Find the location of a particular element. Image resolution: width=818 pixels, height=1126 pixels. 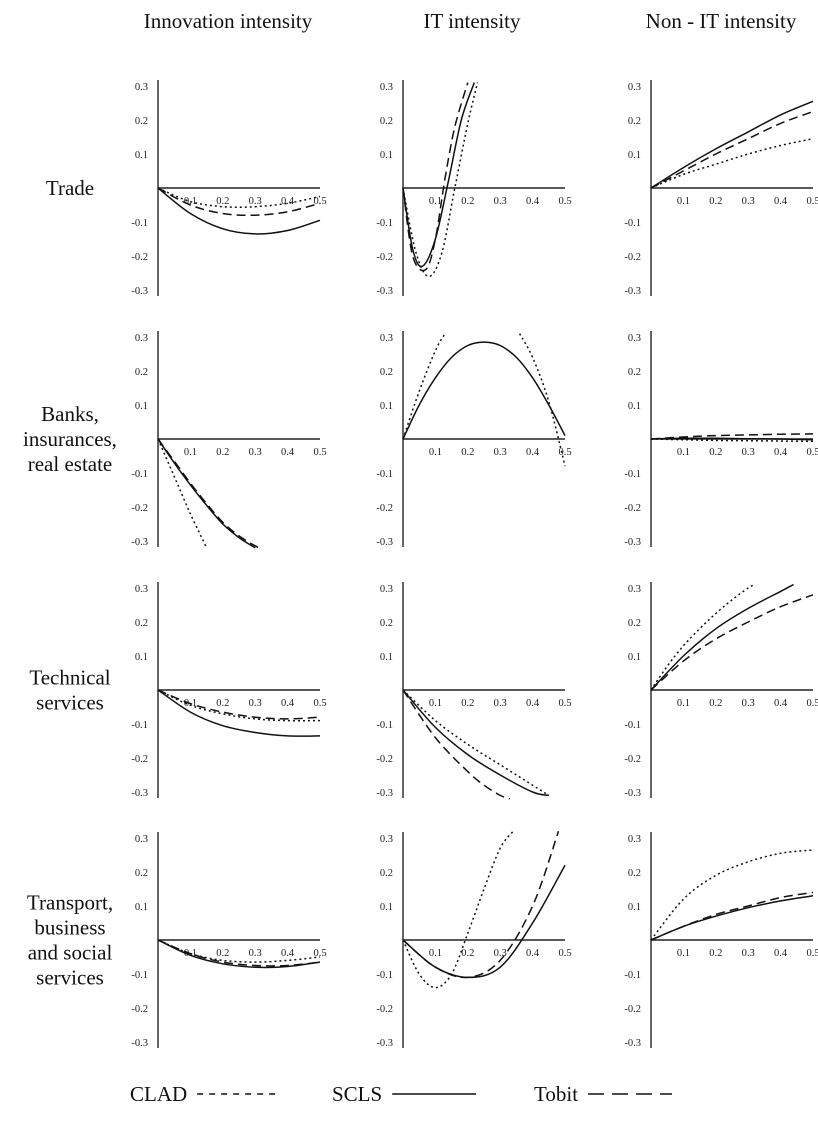

row-label-3-line-2: and social is located at coordinates (70, 953).